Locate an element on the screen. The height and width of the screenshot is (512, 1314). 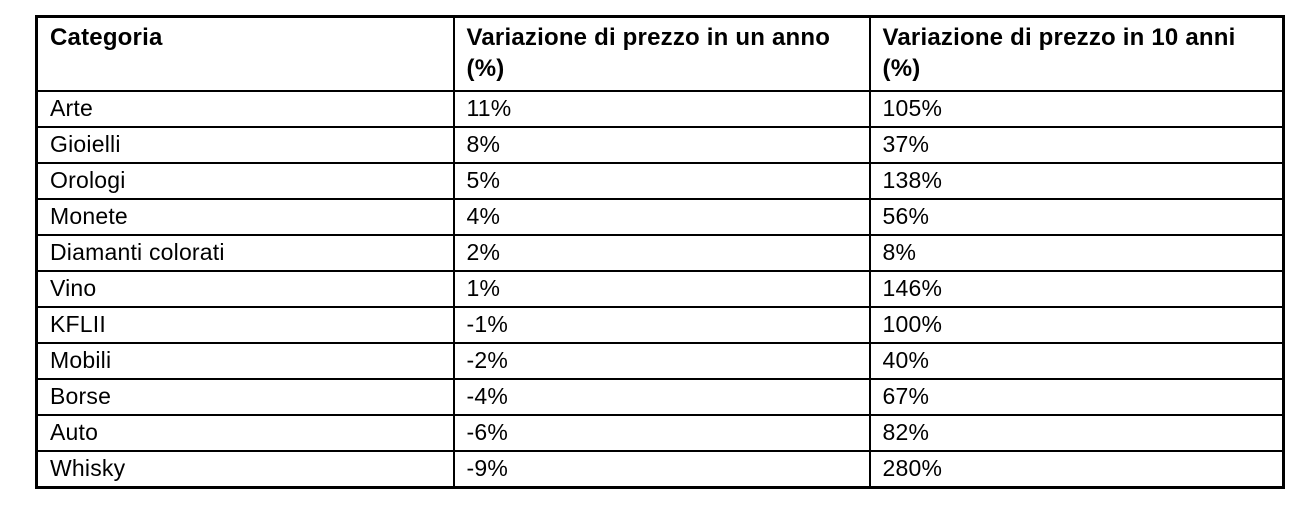
cell-variazione-un-anno: -2% is located at coordinates (661, 360).